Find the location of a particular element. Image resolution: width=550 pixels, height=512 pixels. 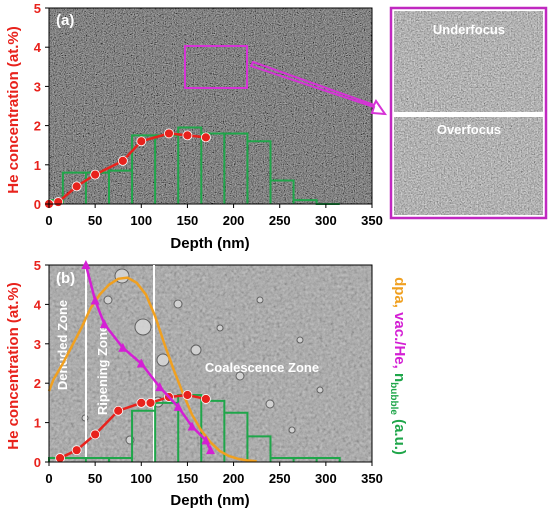

inset-underfocus-label: Underfocus is located at coordinates (469, 29).